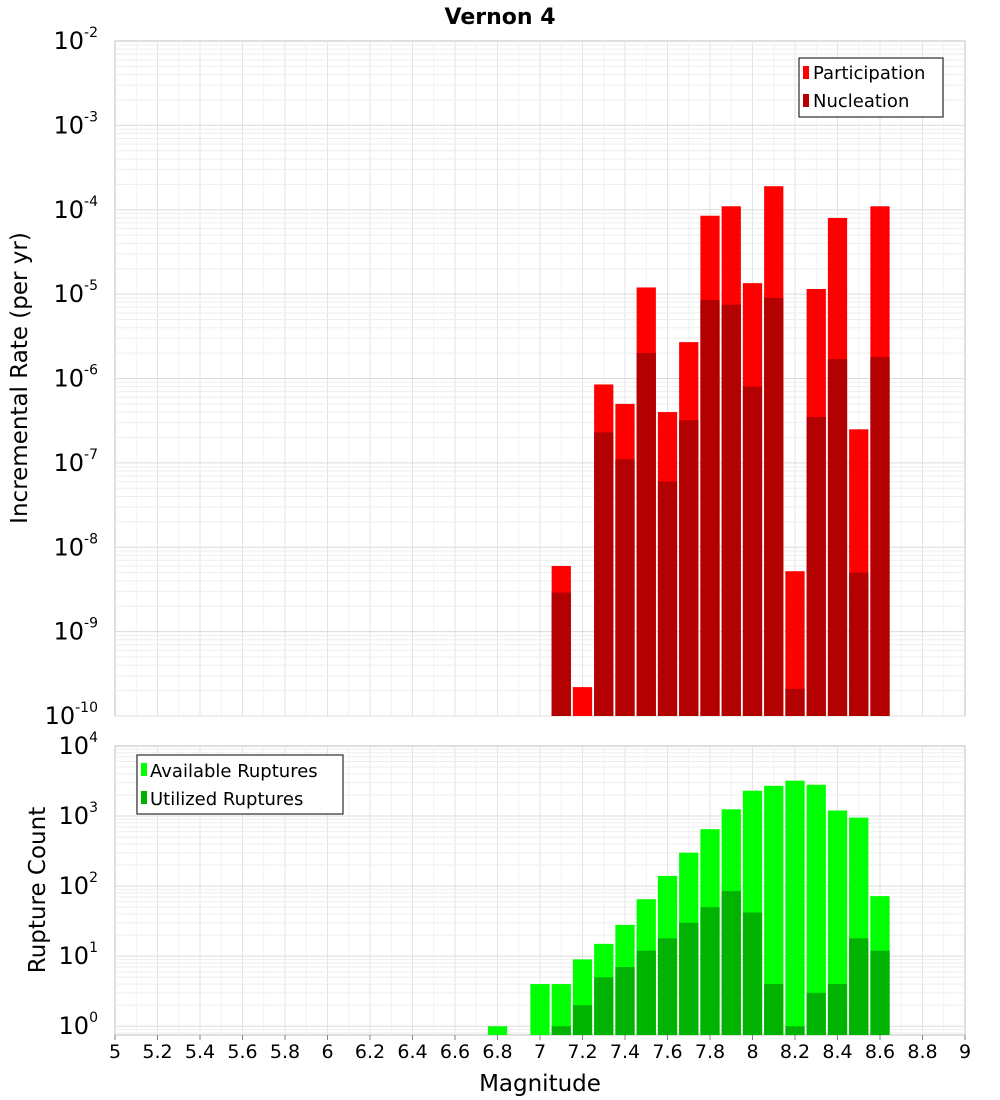 The height and width of the screenshot is (1100, 1000). I want to click on x-tick-label: 7.8, so click(710, 1052).